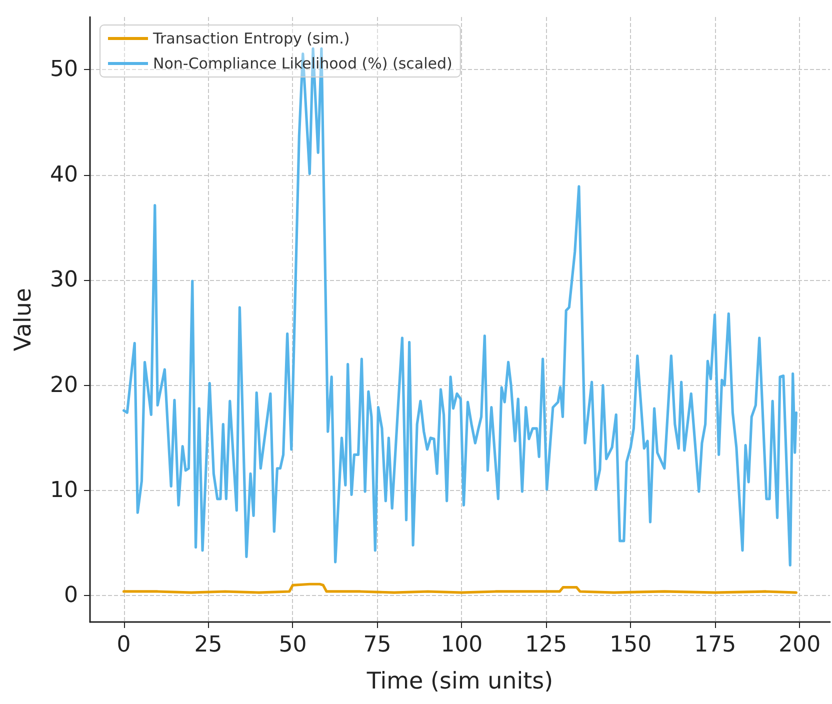 This screenshot has height=704, width=832. I want to click on x-tick-label: 25, so click(208, 645).